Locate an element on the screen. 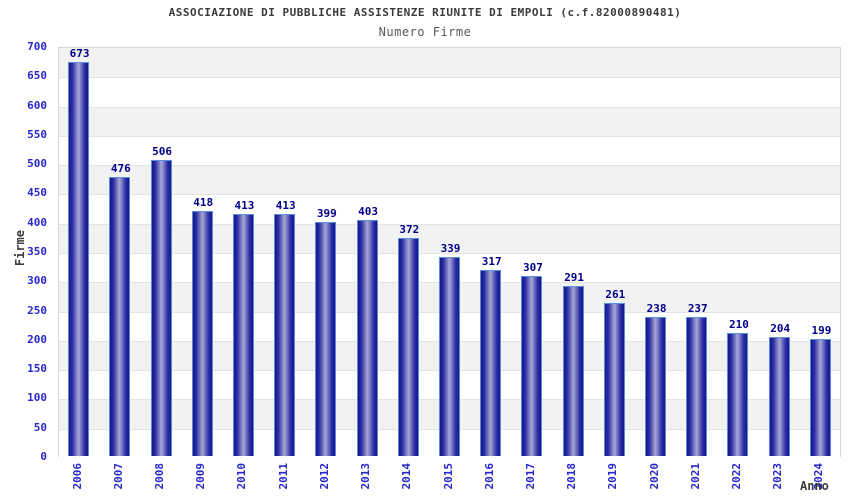  x-axis-title: Anno is located at coordinates (814, 486).